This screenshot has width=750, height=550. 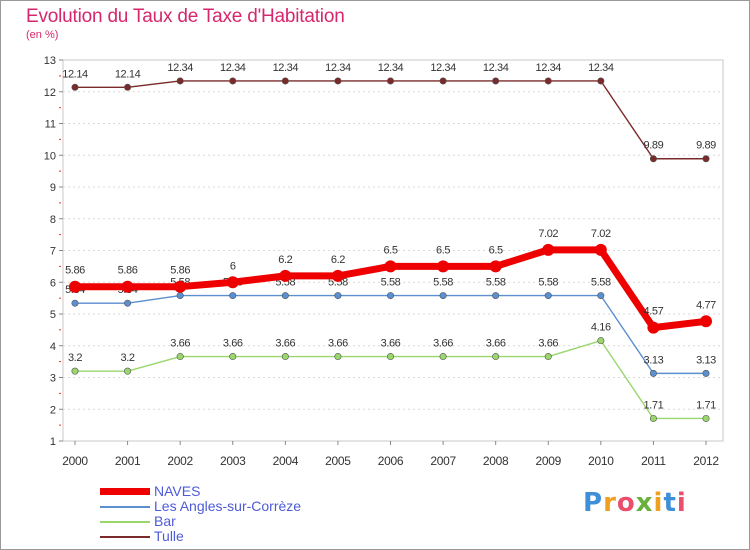 I want to click on series-line-les-angles-sur-corr-ze, so click(x=390, y=334).